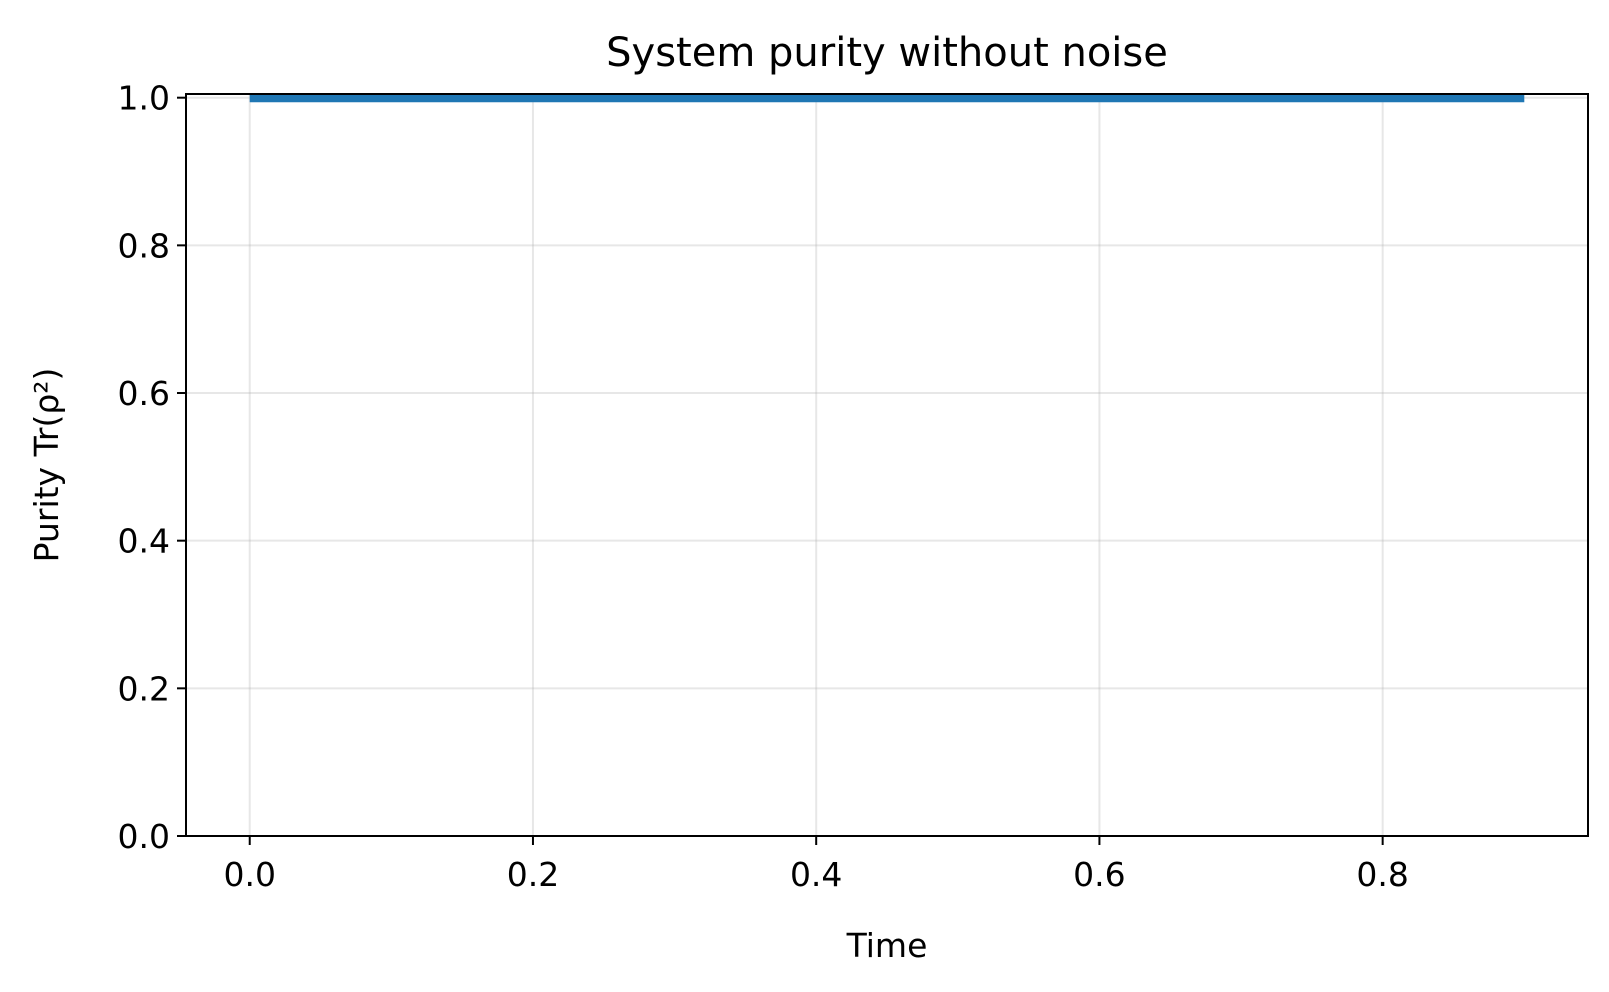 The image size is (1609, 992). I want to click on y-tick-label: 0.8, so click(144, 245).